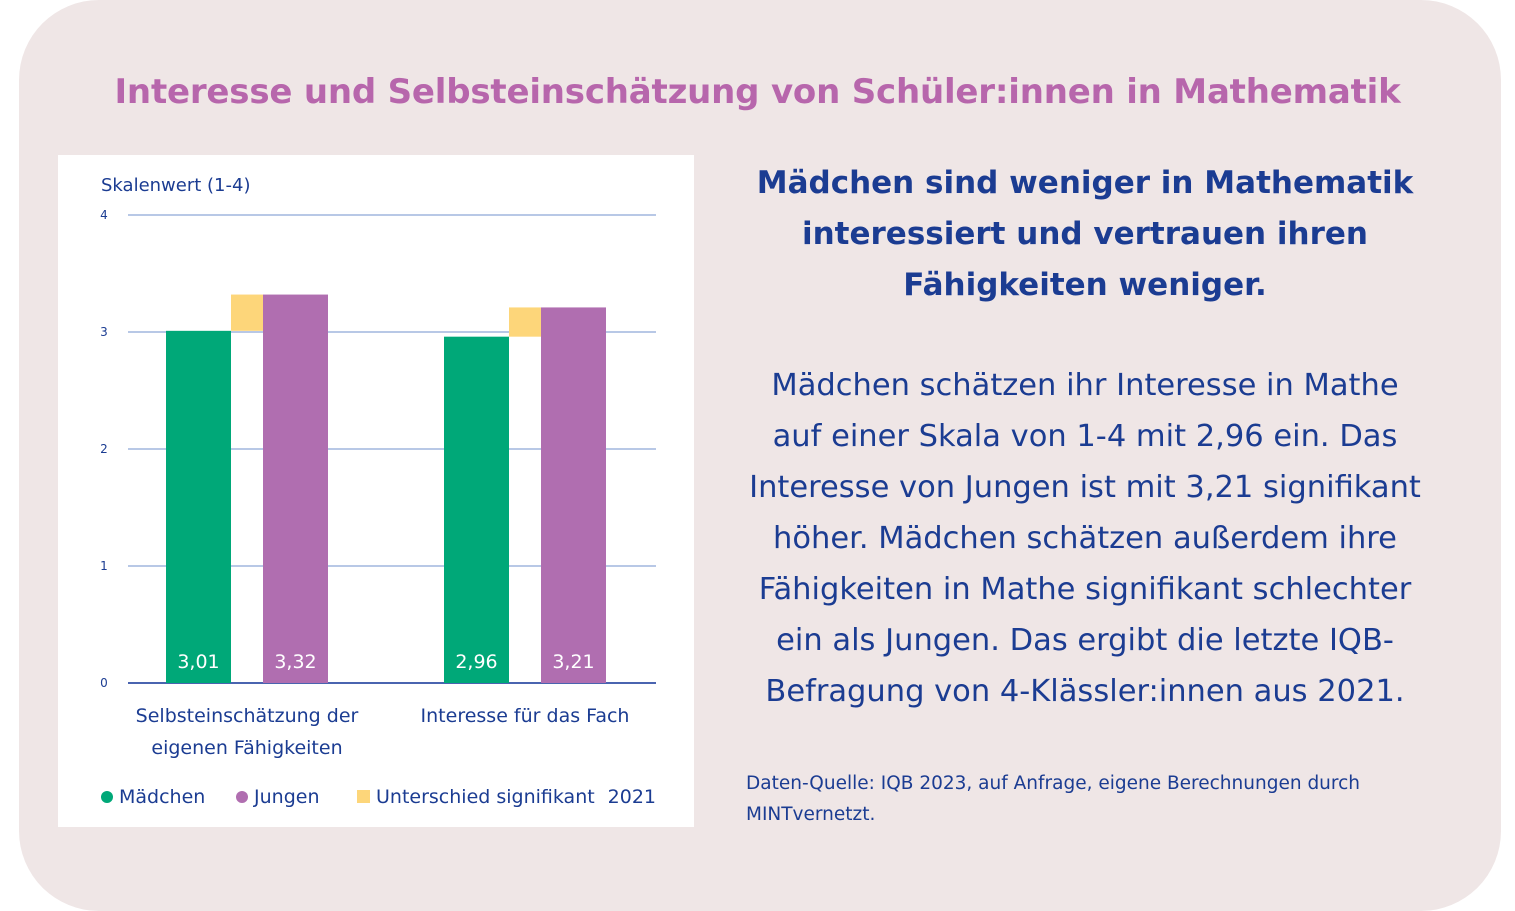 This screenshot has height=911, width=1515. I want to click on chart-year: 2021, so click(632, 797).